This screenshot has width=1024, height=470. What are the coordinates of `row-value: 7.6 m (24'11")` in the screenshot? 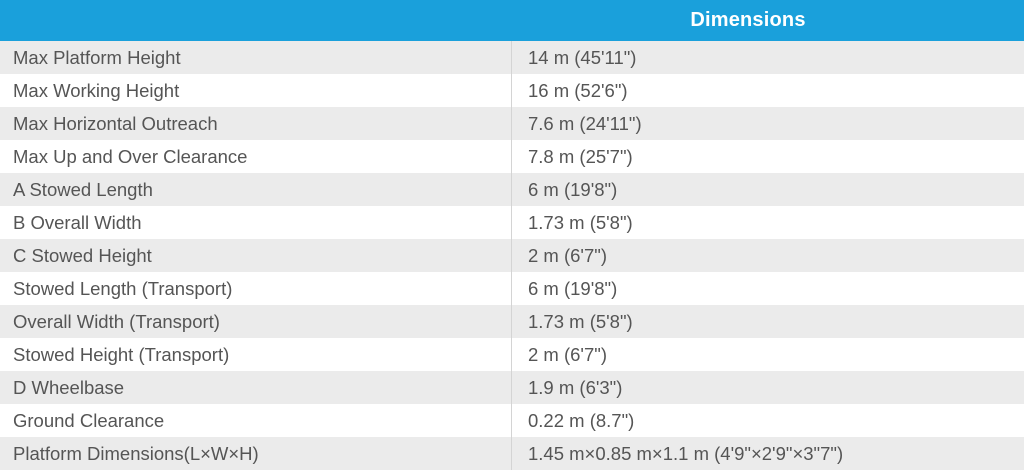 It's located at (585, 123).